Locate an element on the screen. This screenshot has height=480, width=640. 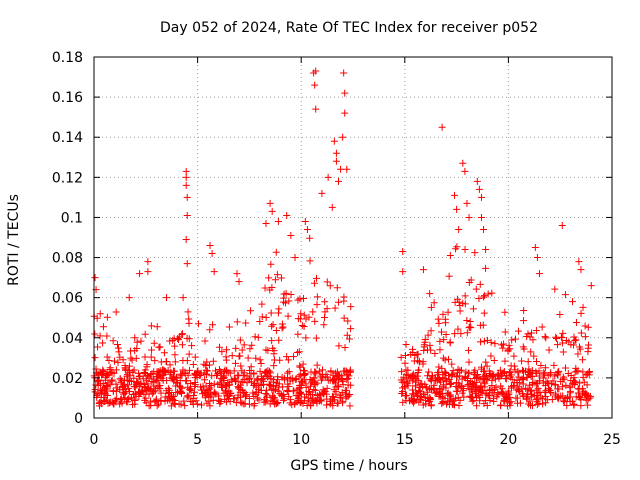
y-tick-label: 0.02 is located at coordinates (67, 379).